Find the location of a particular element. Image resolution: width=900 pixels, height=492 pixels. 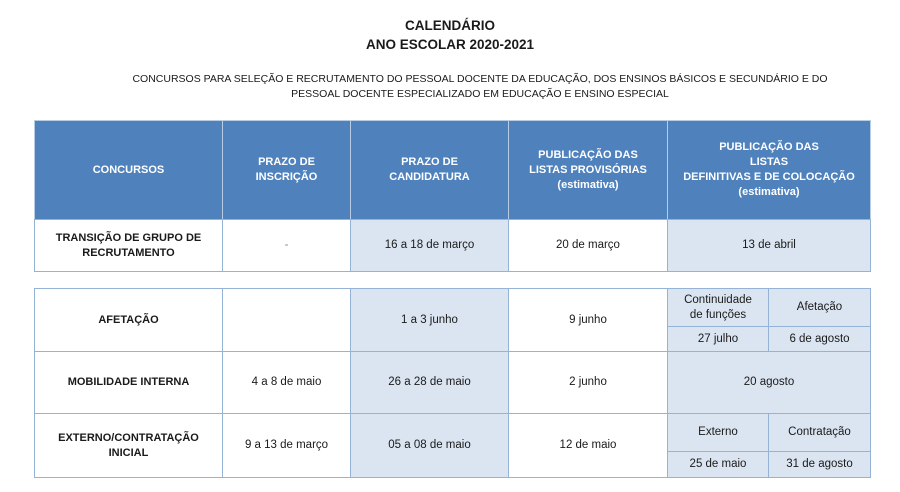

row-externo-contratacao-label: Contratação is located at coordinates (819, 432).